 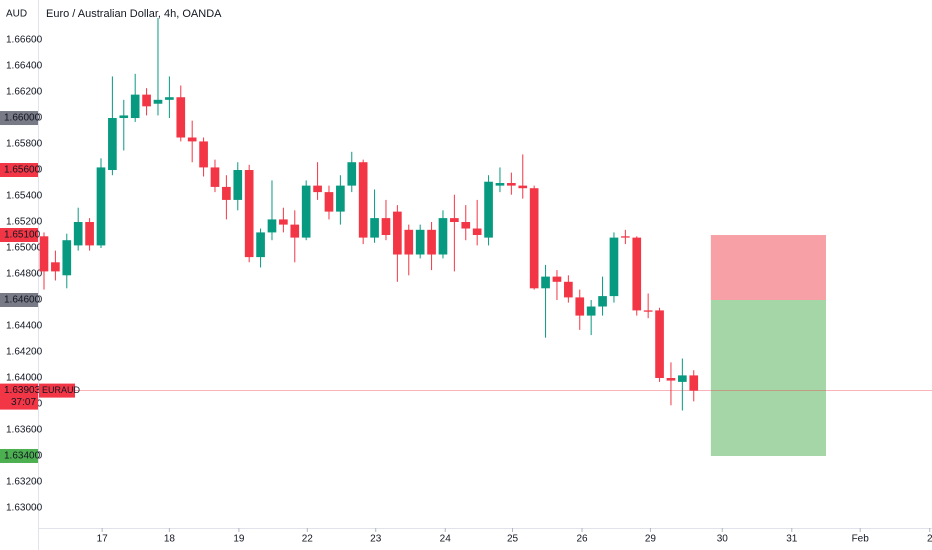 What do you see at coordinates (24, 508) in the screenshot?
I see `y-tick-label: 1.63000` at bounding box center [24, 508].